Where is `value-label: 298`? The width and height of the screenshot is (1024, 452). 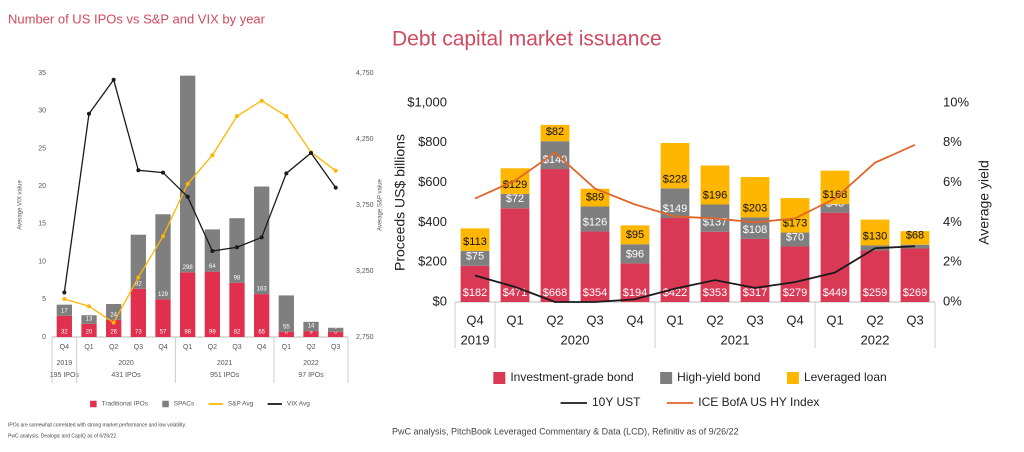
value-label: 298 is located at coordinates (188, 268).